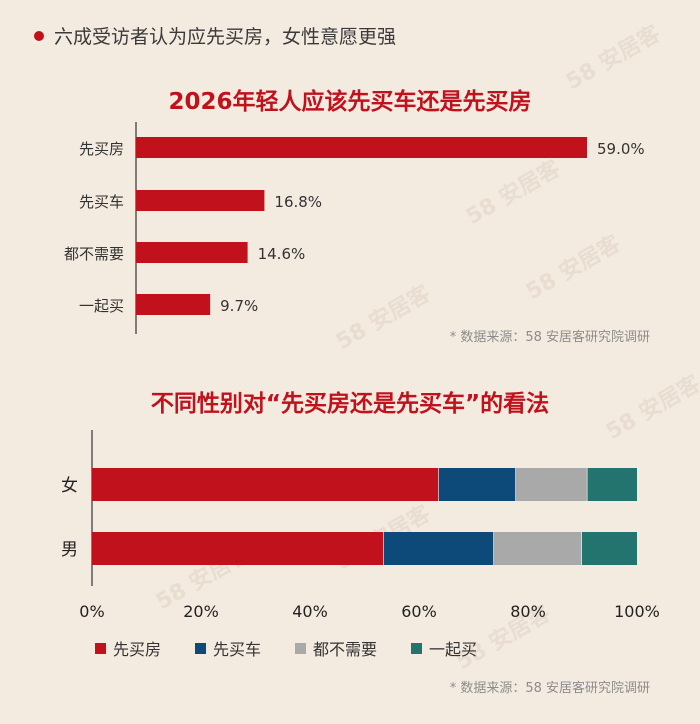 The height and width of the screenshot is (724, 700). What do you see at coordinates (94, 254) in the screenshot?
I see `chart1-category-label: 都不需要` at bounding box center [94, 254].